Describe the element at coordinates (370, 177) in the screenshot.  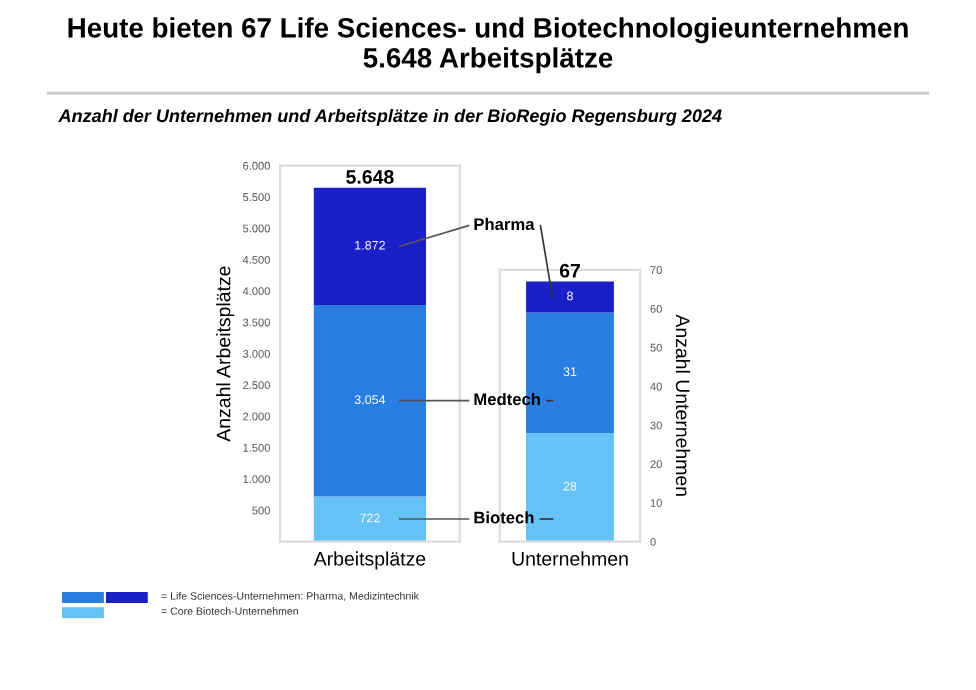
I see `total-label: 5.648` at that location.